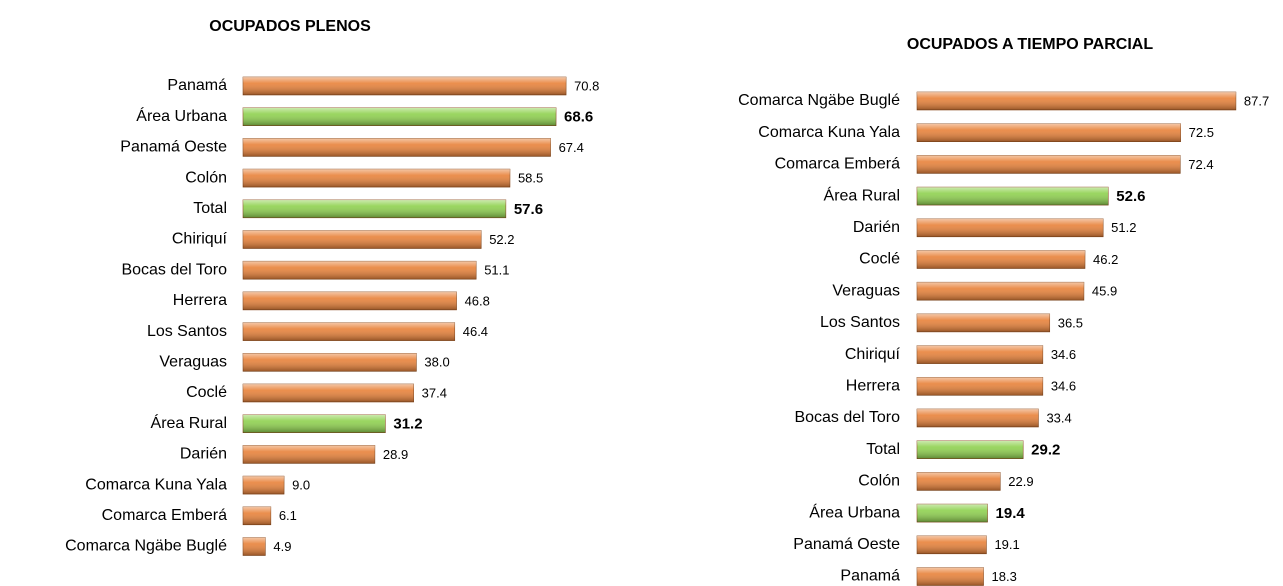 The height and width of the screenshot is (586, 1283). Describe the element at coordinates (477, 300) in the screenshot. I see `value-label: 46.8` at that location.